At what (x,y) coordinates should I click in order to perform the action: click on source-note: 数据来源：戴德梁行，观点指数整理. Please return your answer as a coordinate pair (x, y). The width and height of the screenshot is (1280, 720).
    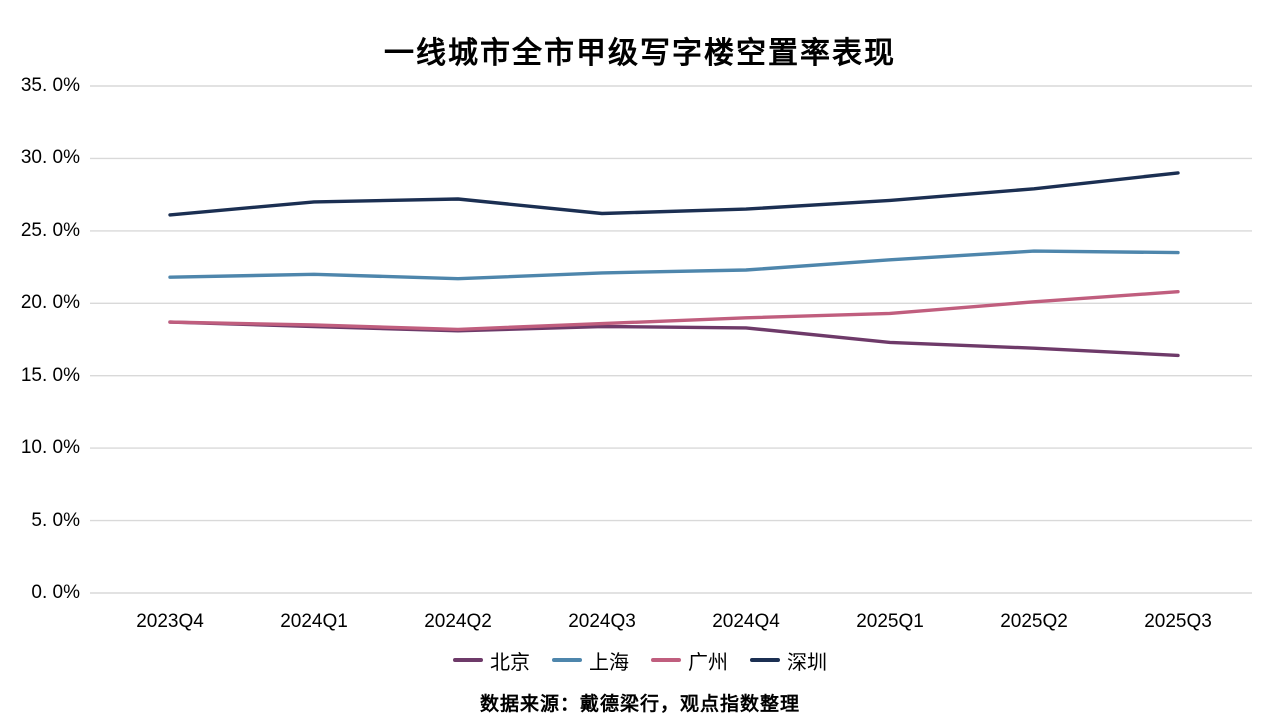
    Looking at the image, I should click on (639, 704).